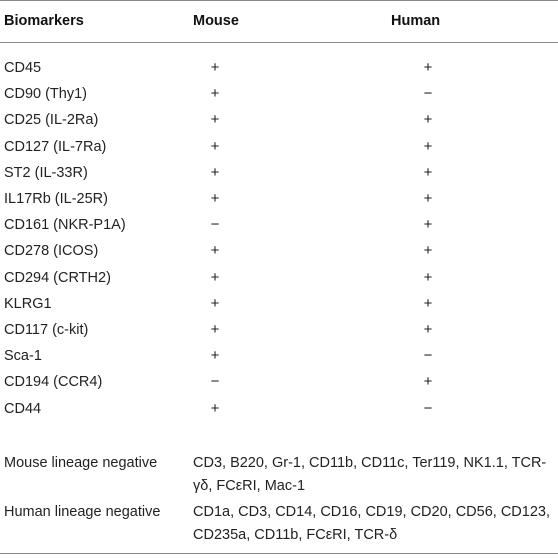 This screenshot has height=558, width=558. I want to click on marker-cell: CD25 (IL-2Ra), so click(51, 120).